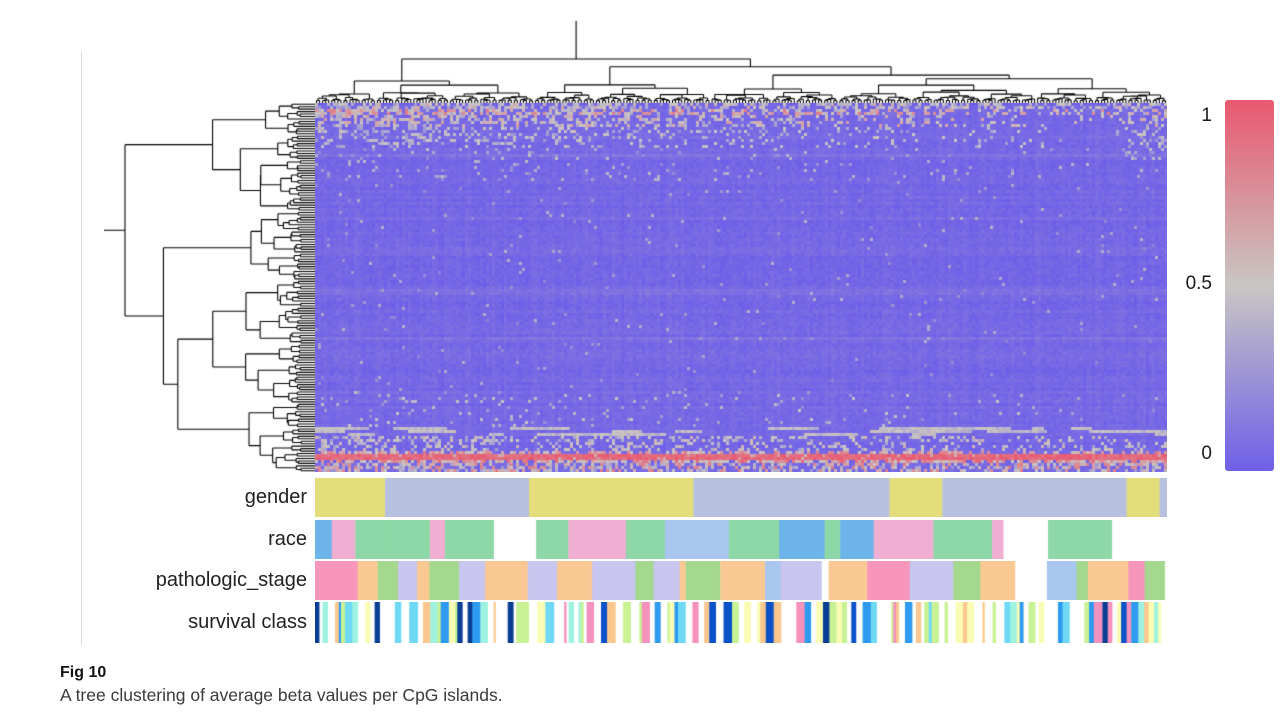 This screenshot has width=1280, height=720. I want to click on colorbar-tick-1: 1, so click(1206, 115).